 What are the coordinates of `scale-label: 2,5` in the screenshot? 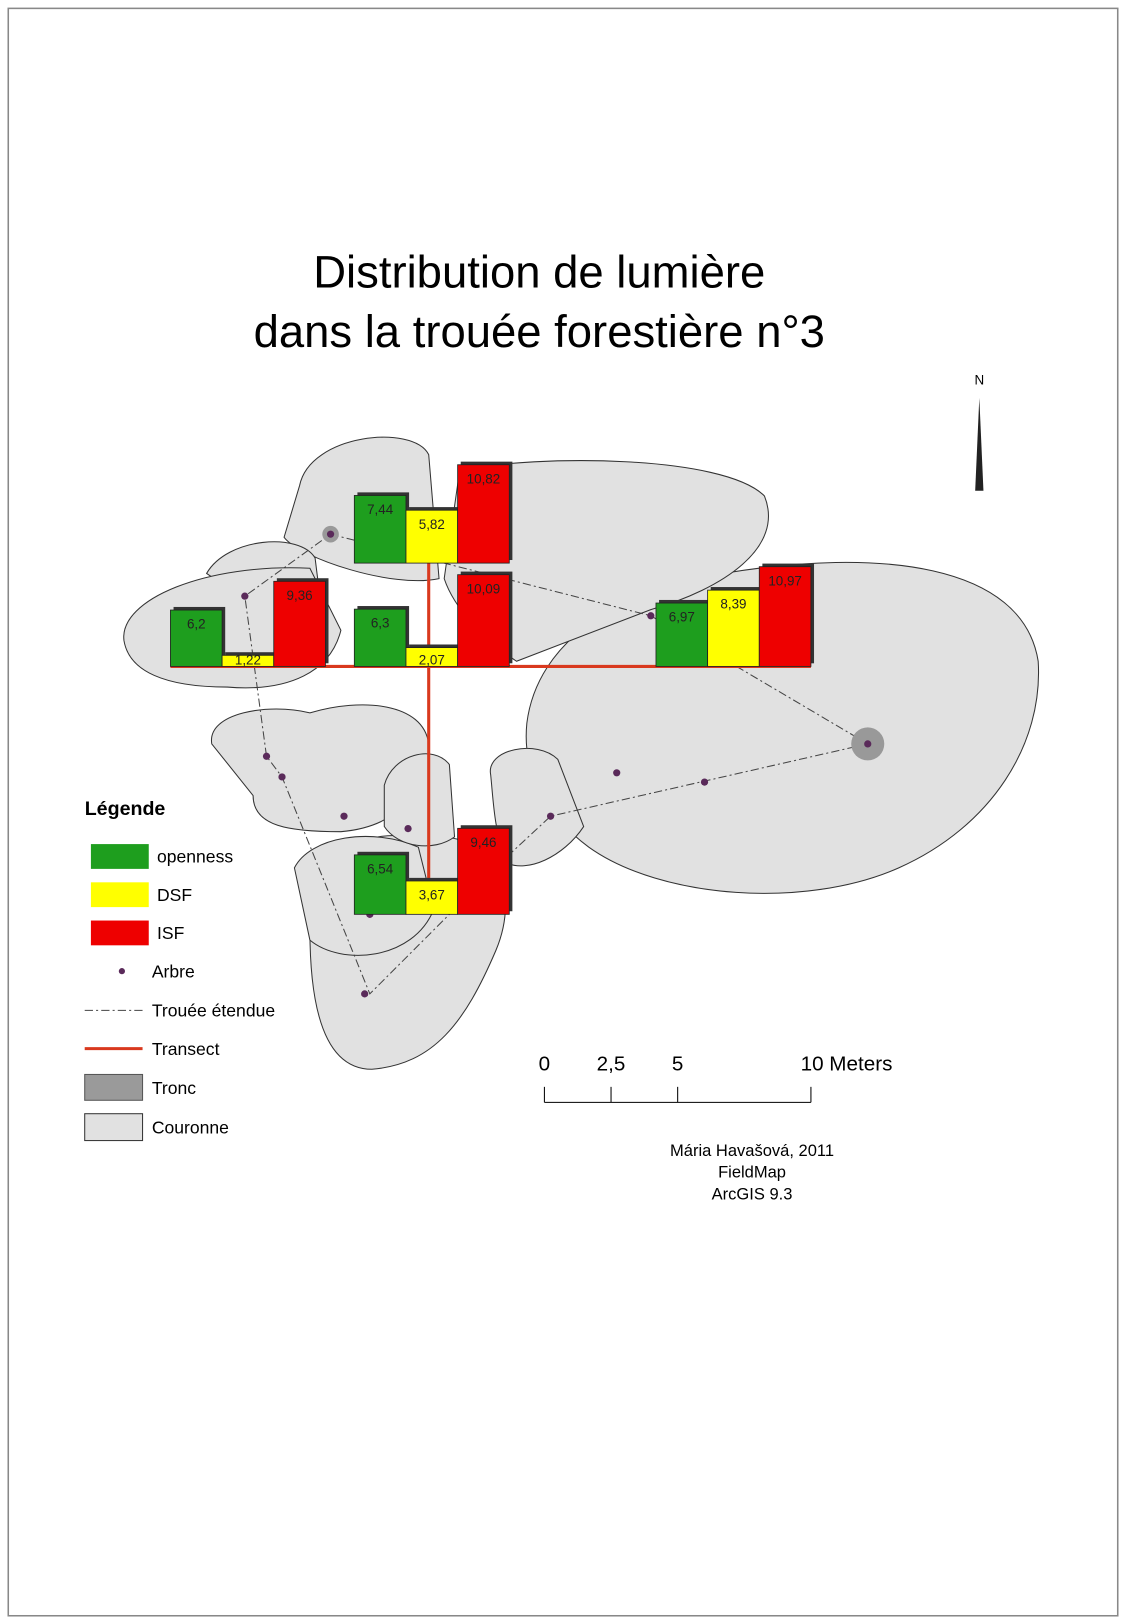 It's located at (611, 1063).